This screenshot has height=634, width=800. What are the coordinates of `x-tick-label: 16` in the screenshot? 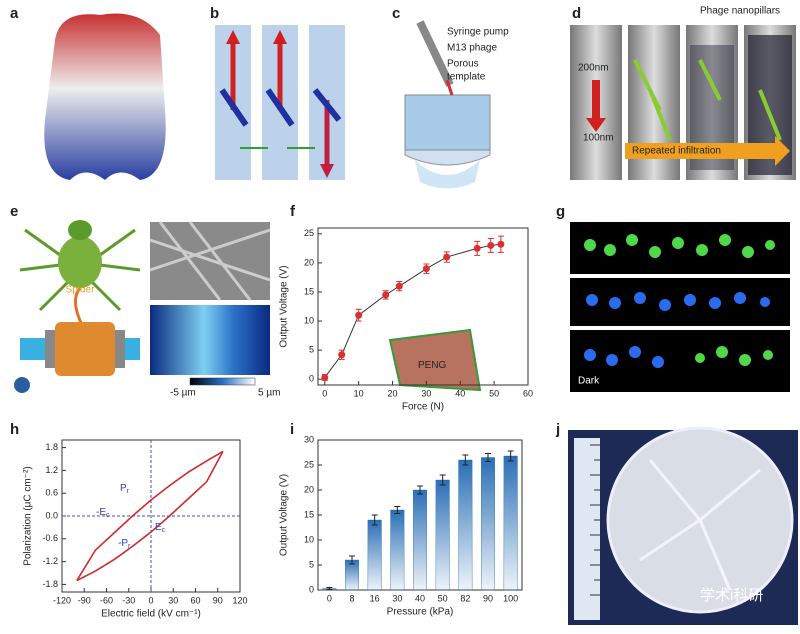 It's located at (375, 598).